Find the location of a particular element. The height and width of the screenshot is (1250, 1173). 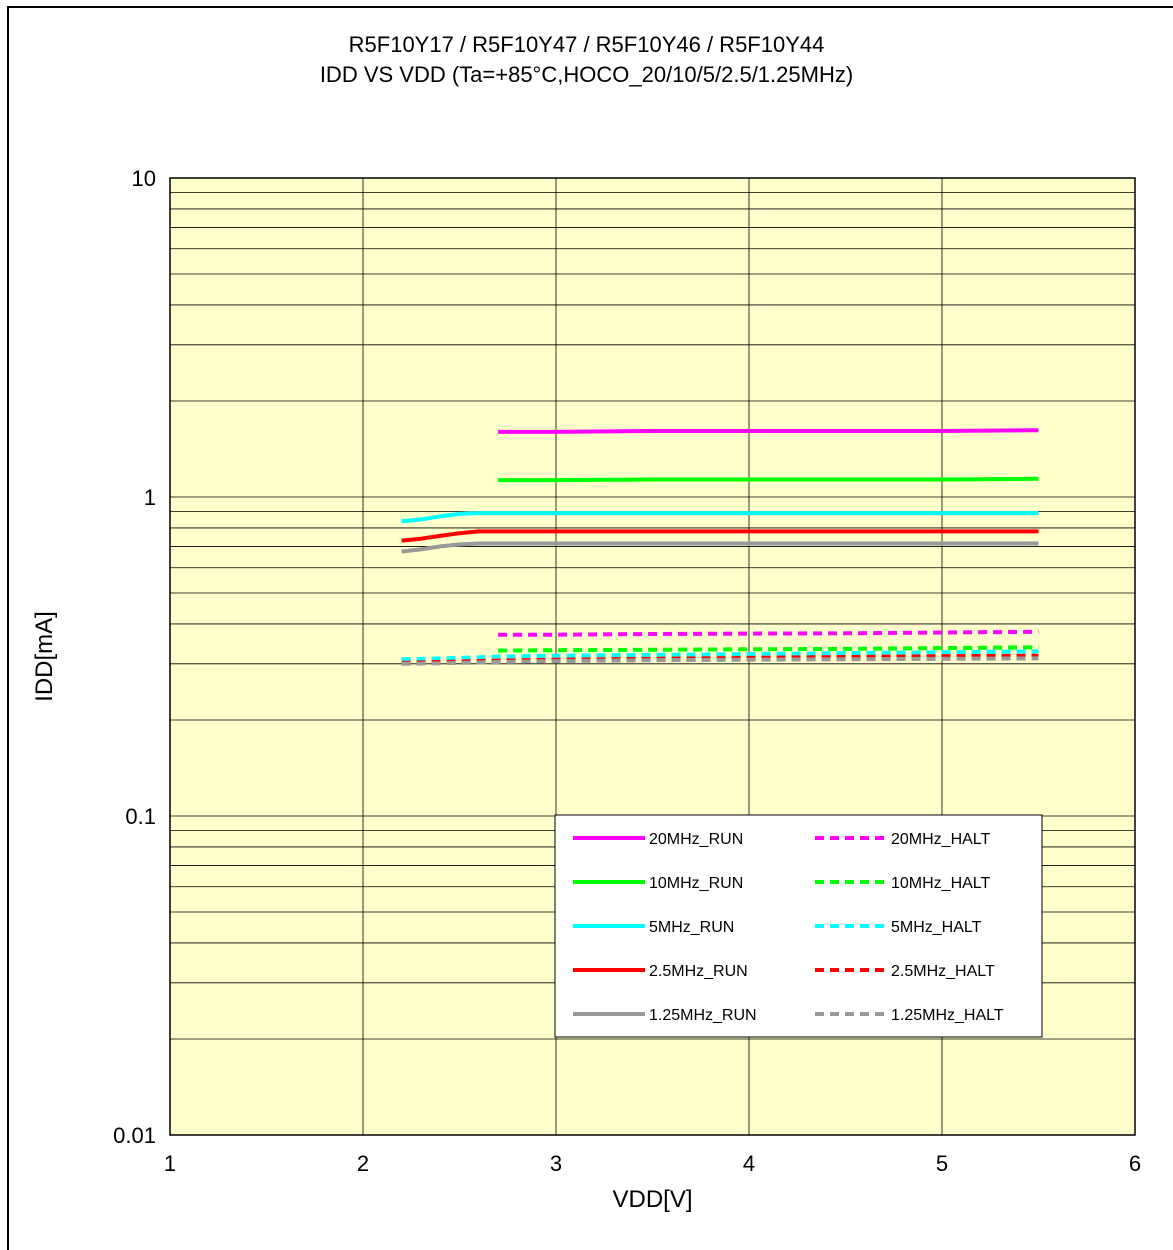

x-tick-label: 3 is located at coordinates (556, 1163).